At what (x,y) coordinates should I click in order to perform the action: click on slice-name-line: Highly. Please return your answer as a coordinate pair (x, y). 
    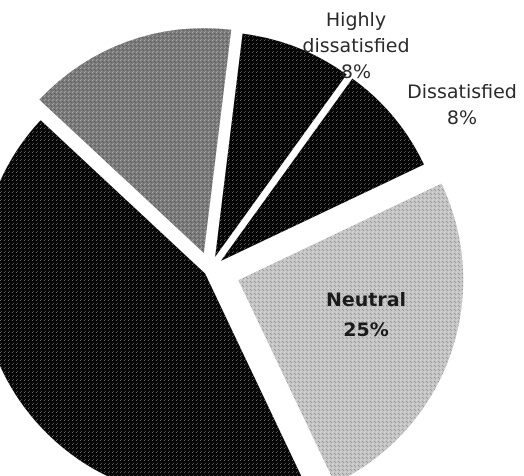
    Looking at the image, I should click on (356, 20).